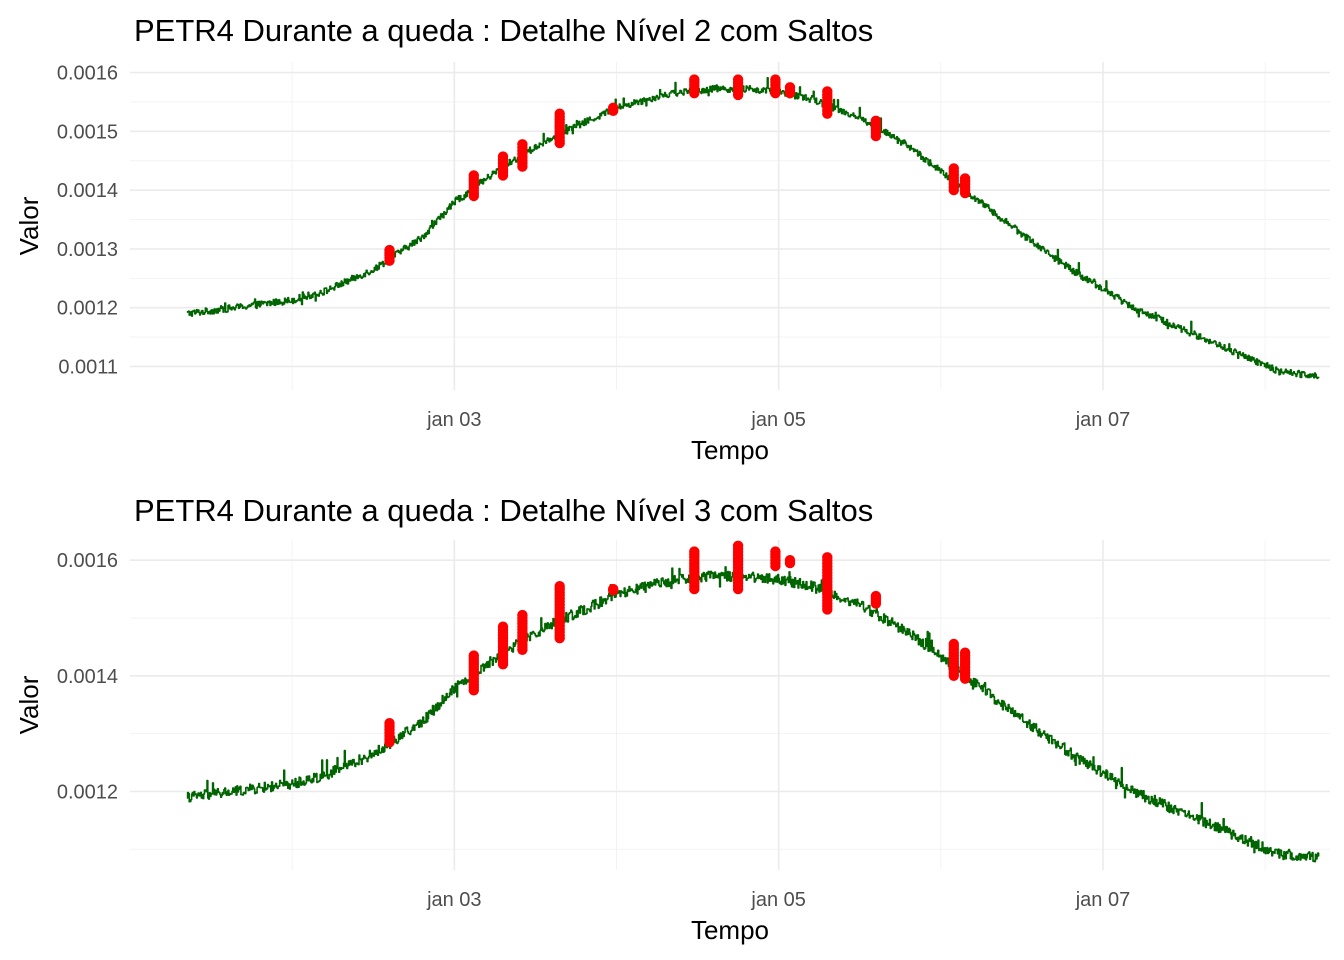 The height and width of the screenshot is (960, 1344). I want to click on y-tick-label: 0.0015, so click(87, 132).